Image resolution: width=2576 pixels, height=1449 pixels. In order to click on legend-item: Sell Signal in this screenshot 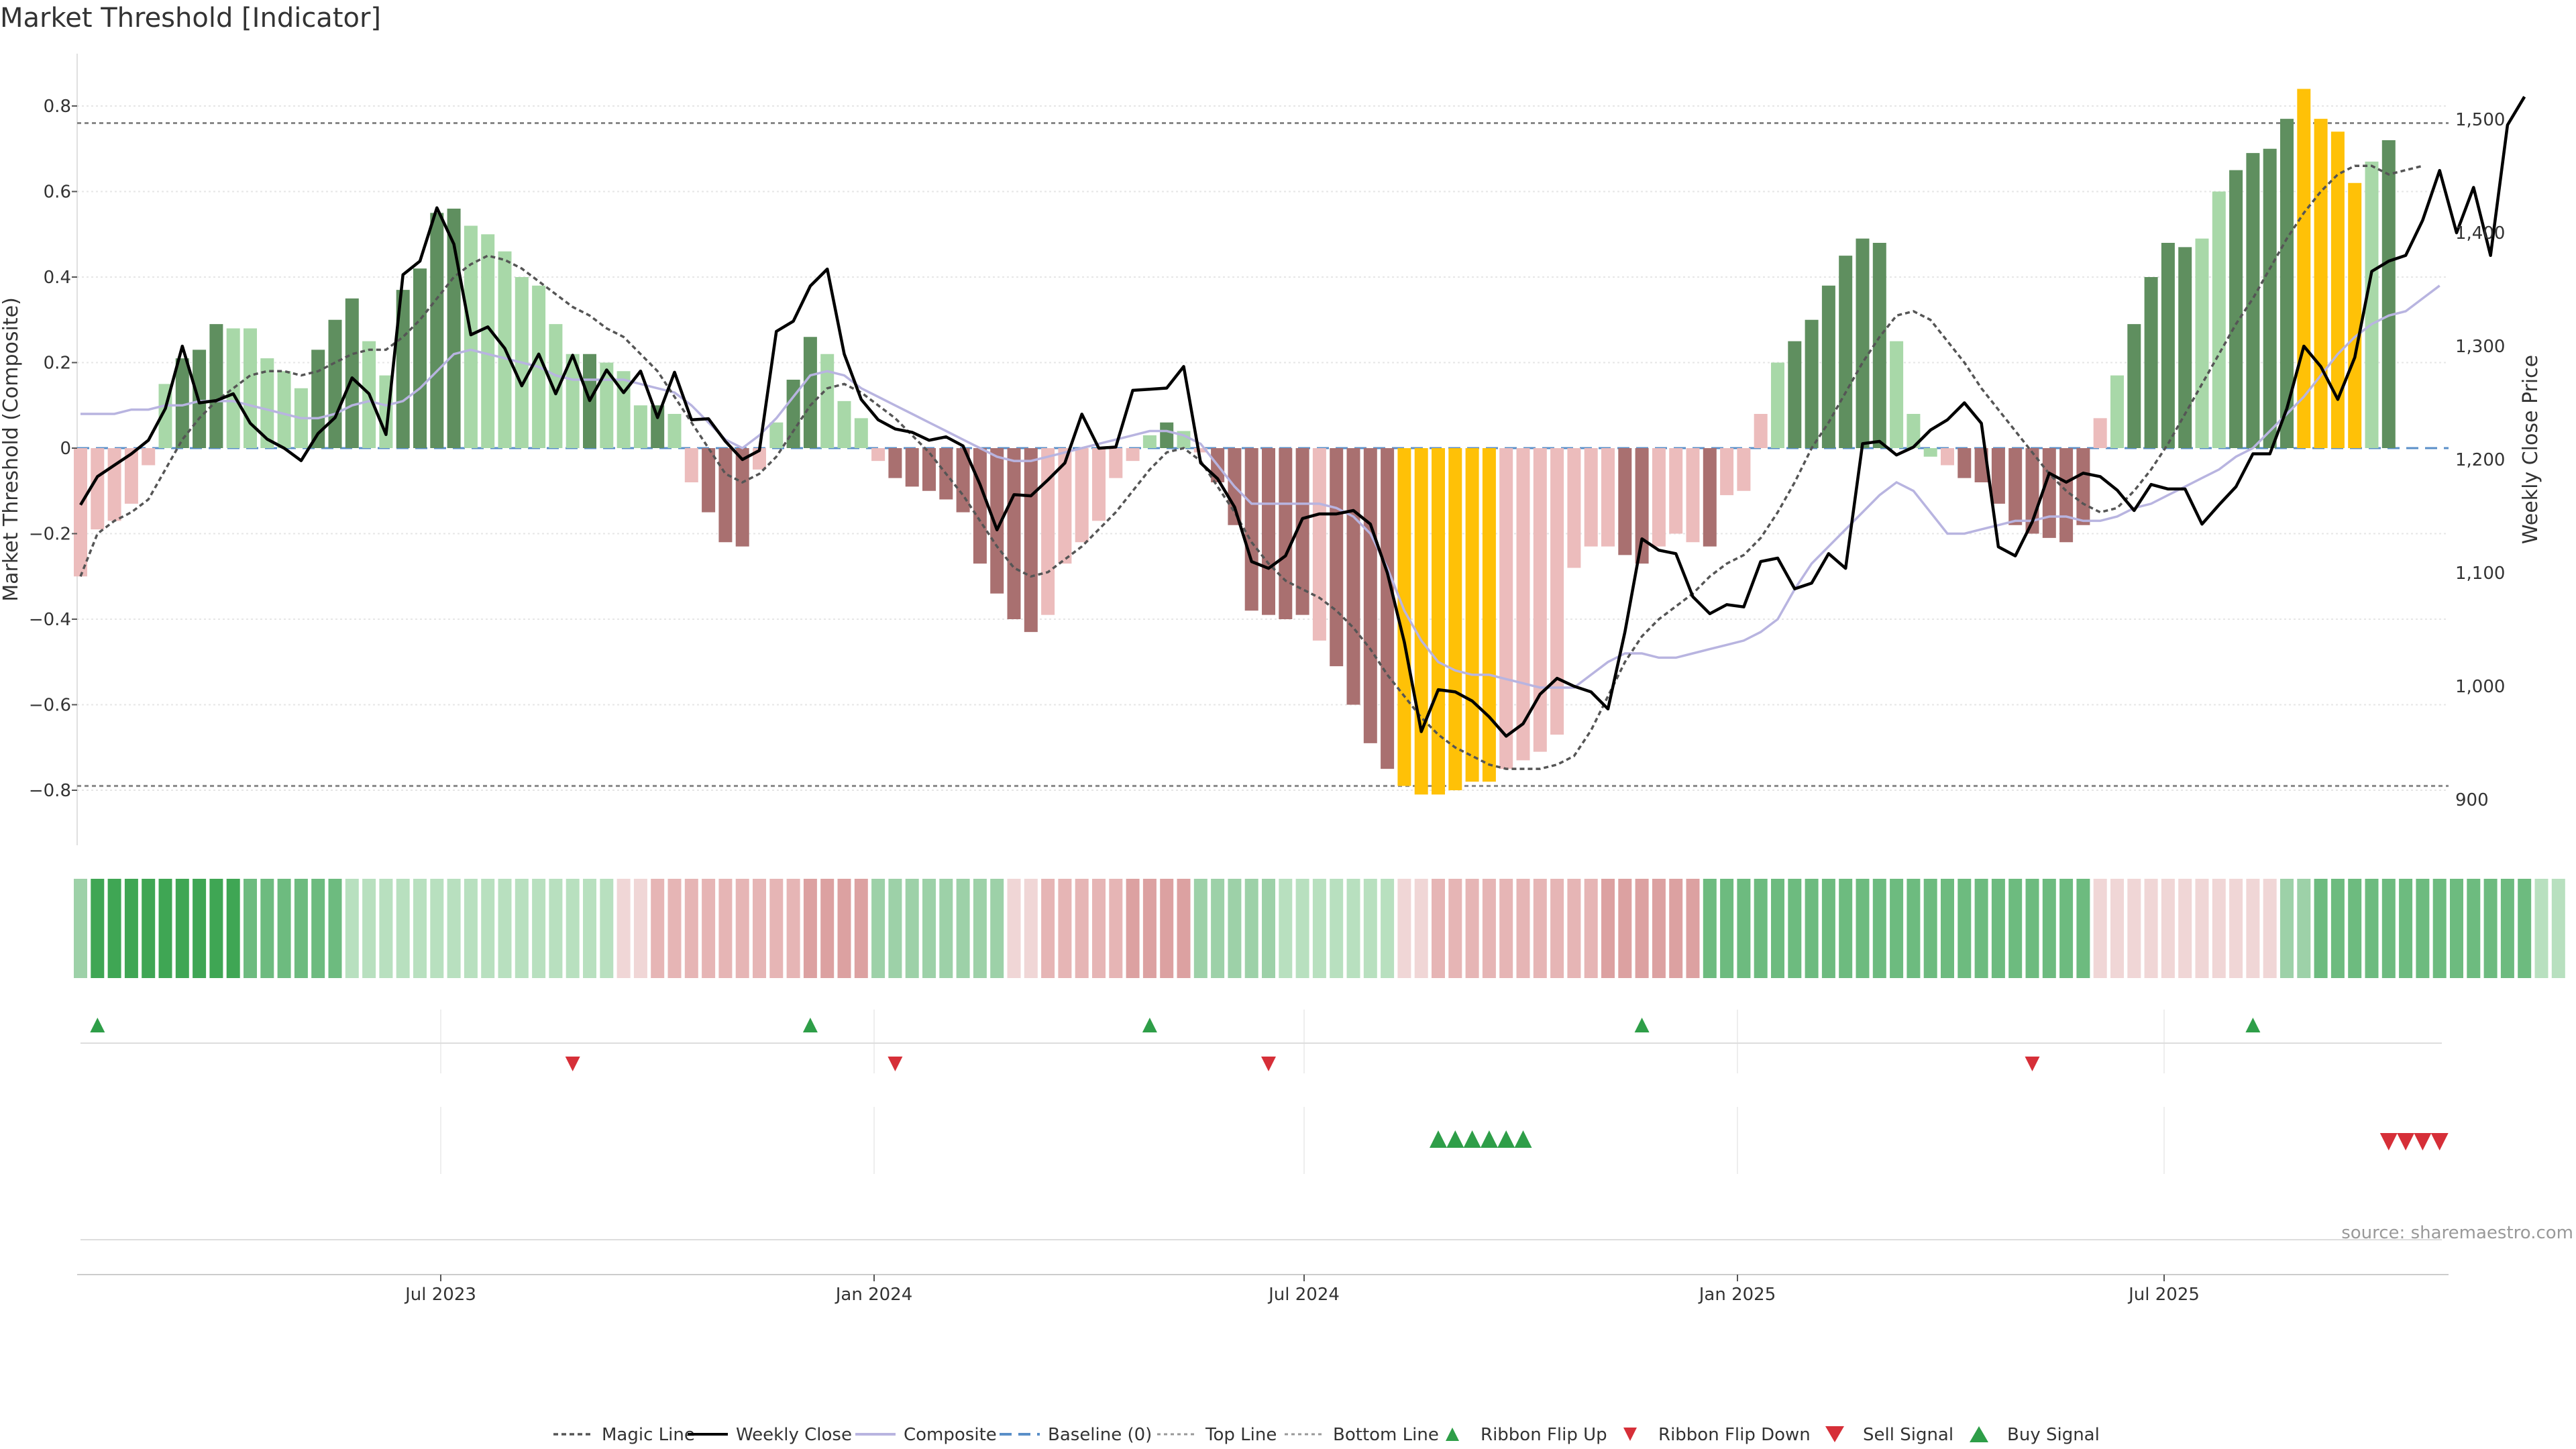, I will do `click(1889, 1435)`.